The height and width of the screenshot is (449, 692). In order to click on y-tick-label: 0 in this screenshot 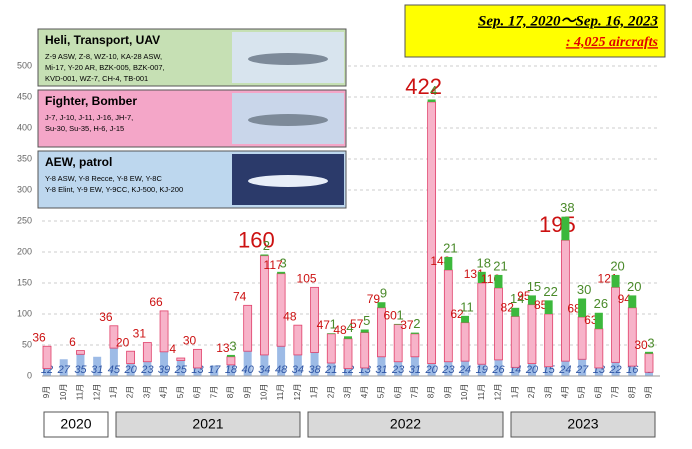, I will do `click(29, 375)`.